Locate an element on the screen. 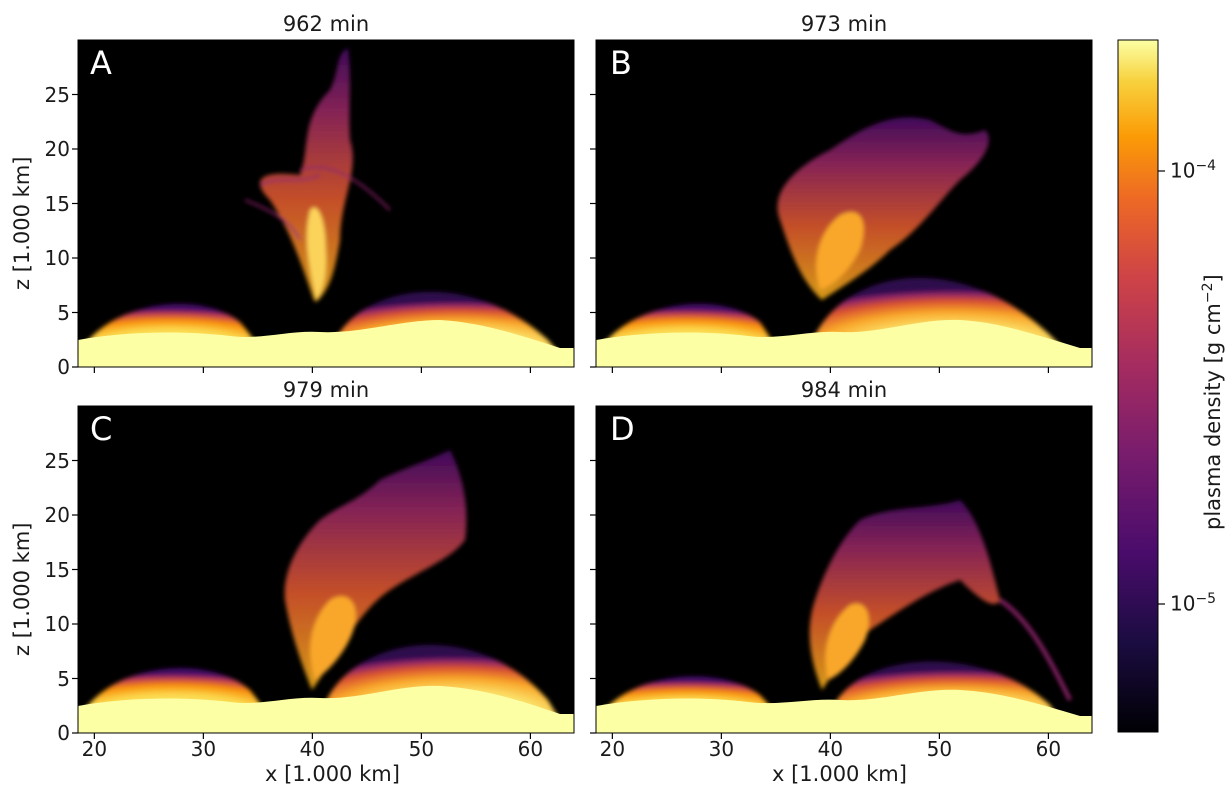  x-axis-label-left: x [1.000 km] is located at coordinates (332, 774).